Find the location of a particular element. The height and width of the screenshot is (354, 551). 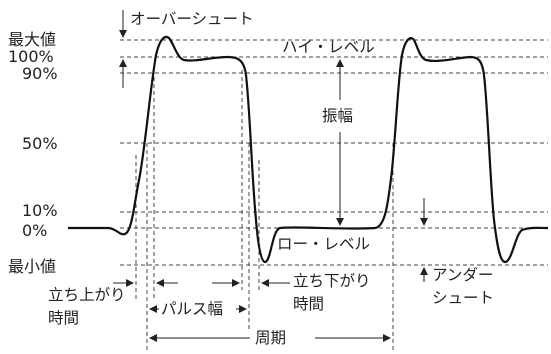

period-label: 周期 is located at coordinates (270, 338).